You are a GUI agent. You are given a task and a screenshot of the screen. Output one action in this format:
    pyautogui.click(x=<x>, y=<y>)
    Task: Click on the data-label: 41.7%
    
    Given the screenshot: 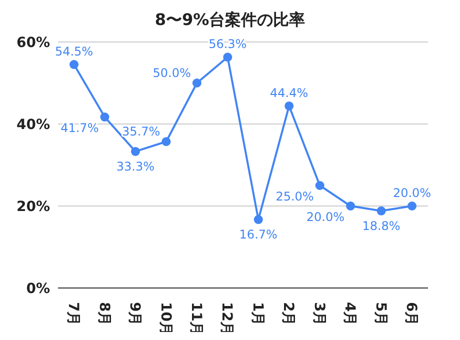 What is the action you would take?
    pyautogui.click(x=79, y=128)
    